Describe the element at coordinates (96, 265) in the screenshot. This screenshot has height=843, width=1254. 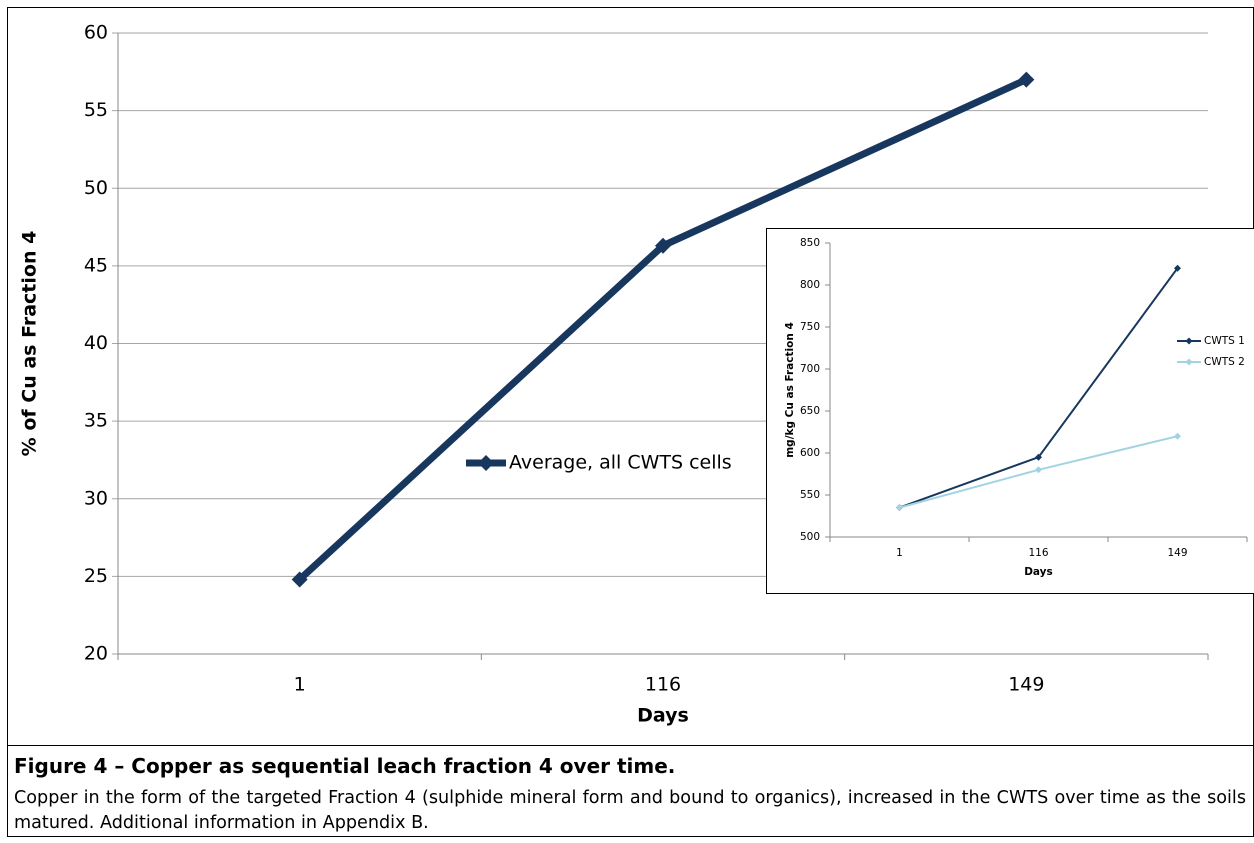
I see `y-tick-label: 45` at that location.